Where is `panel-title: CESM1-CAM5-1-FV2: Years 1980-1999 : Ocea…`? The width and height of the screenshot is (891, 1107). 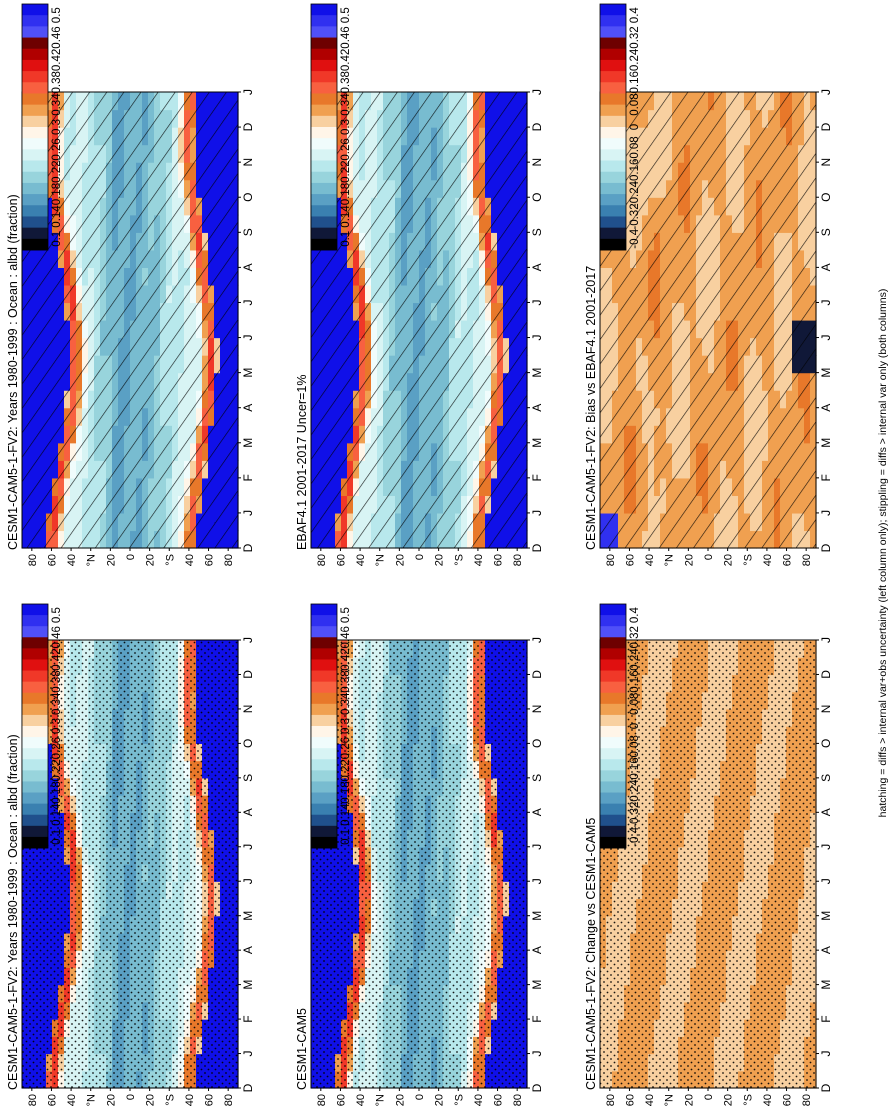 panel-title: CESM1-CAM5-1-FV2: Years 1980-1999 : Ocea… is located at coordinates (13, 912).